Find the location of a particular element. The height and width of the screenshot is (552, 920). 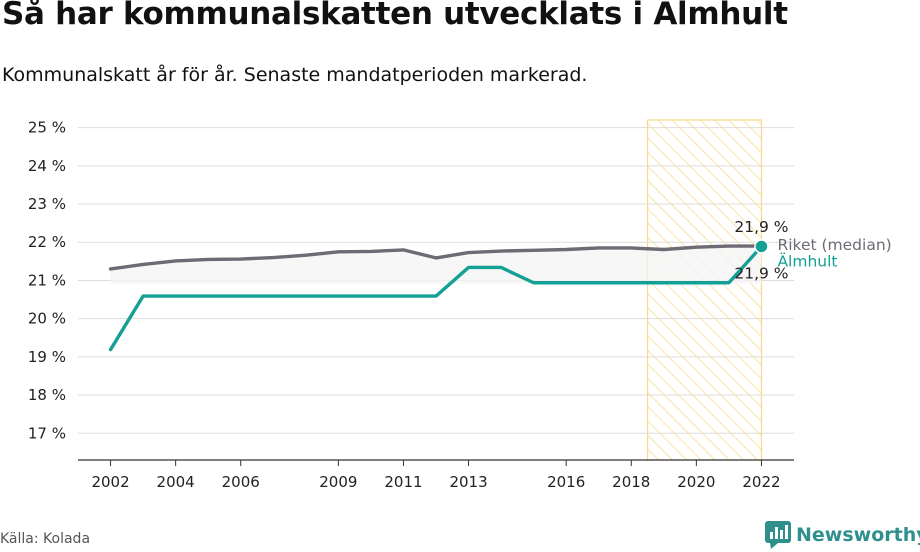

y-tick-label: 17 % is located at coordinates (47, 433).